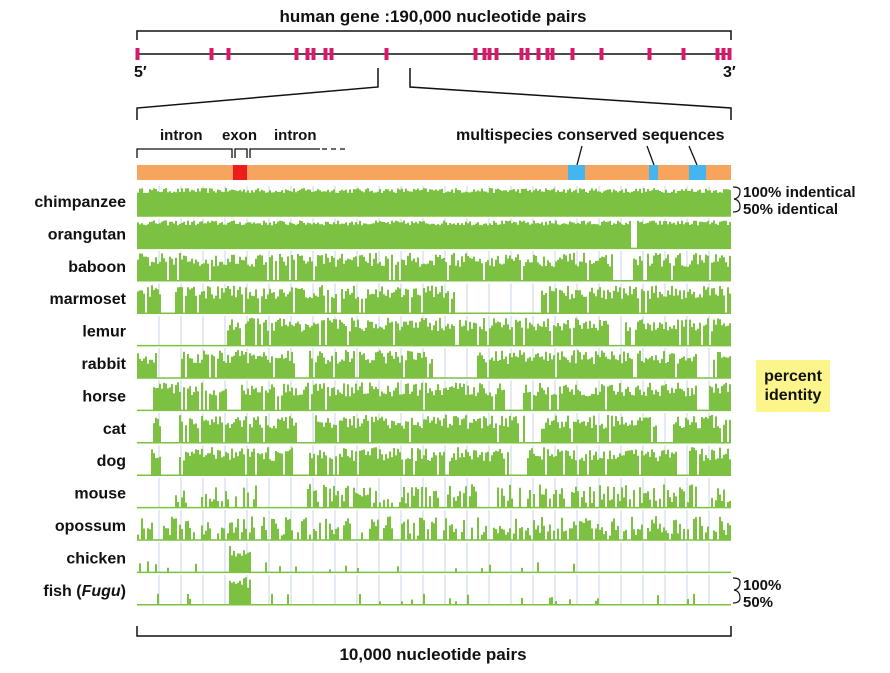 The width and height of the screenshot is (890, 673). I want to click on five-prime-label: 5′, so click(140, 72).